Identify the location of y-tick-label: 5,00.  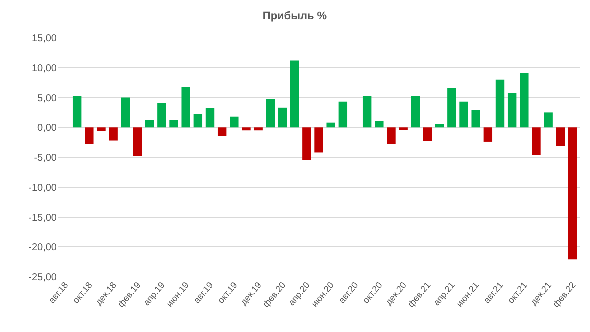
(48, 98).